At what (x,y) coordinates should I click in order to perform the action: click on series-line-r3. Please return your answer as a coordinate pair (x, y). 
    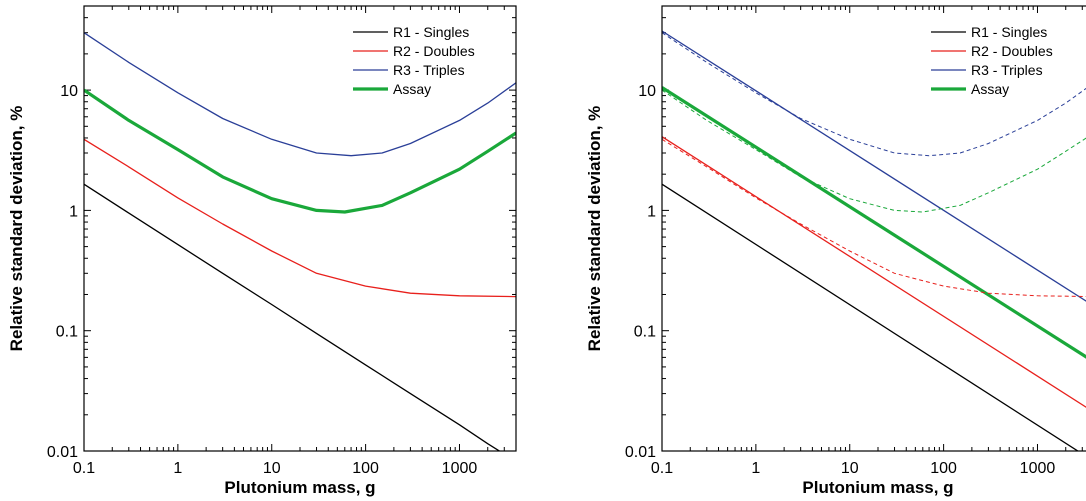
    Looking at the image, I should click on (300, 94).